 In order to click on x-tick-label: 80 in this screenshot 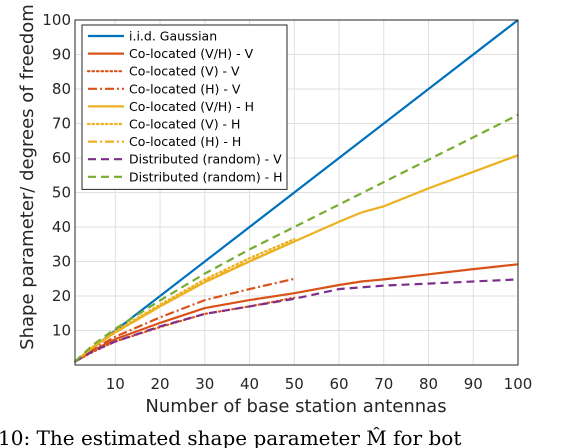, I will do `click(428, 384)`.